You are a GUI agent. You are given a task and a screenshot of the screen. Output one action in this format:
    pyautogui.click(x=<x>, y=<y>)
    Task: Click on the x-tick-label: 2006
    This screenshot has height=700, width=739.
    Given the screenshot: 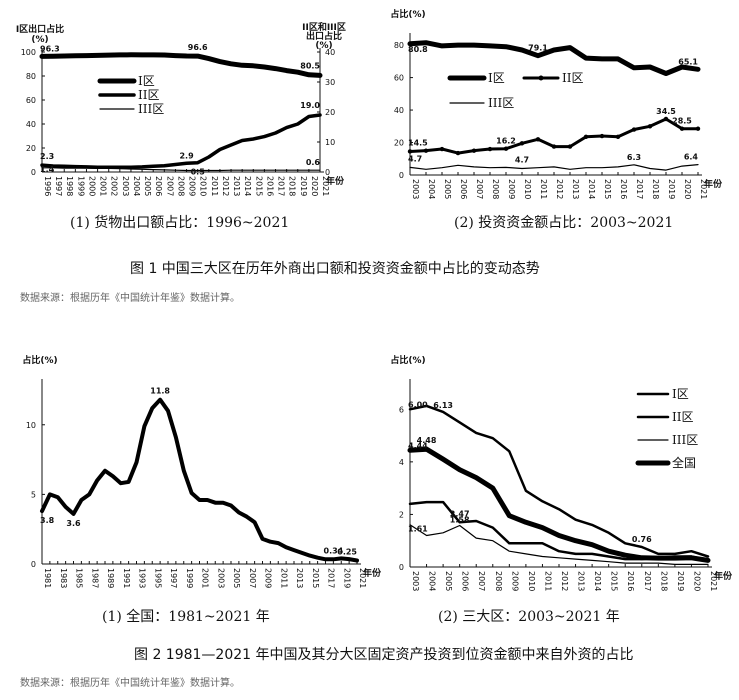 What is the action you would take?
    pyautogui.click(x=465, y=581)
    